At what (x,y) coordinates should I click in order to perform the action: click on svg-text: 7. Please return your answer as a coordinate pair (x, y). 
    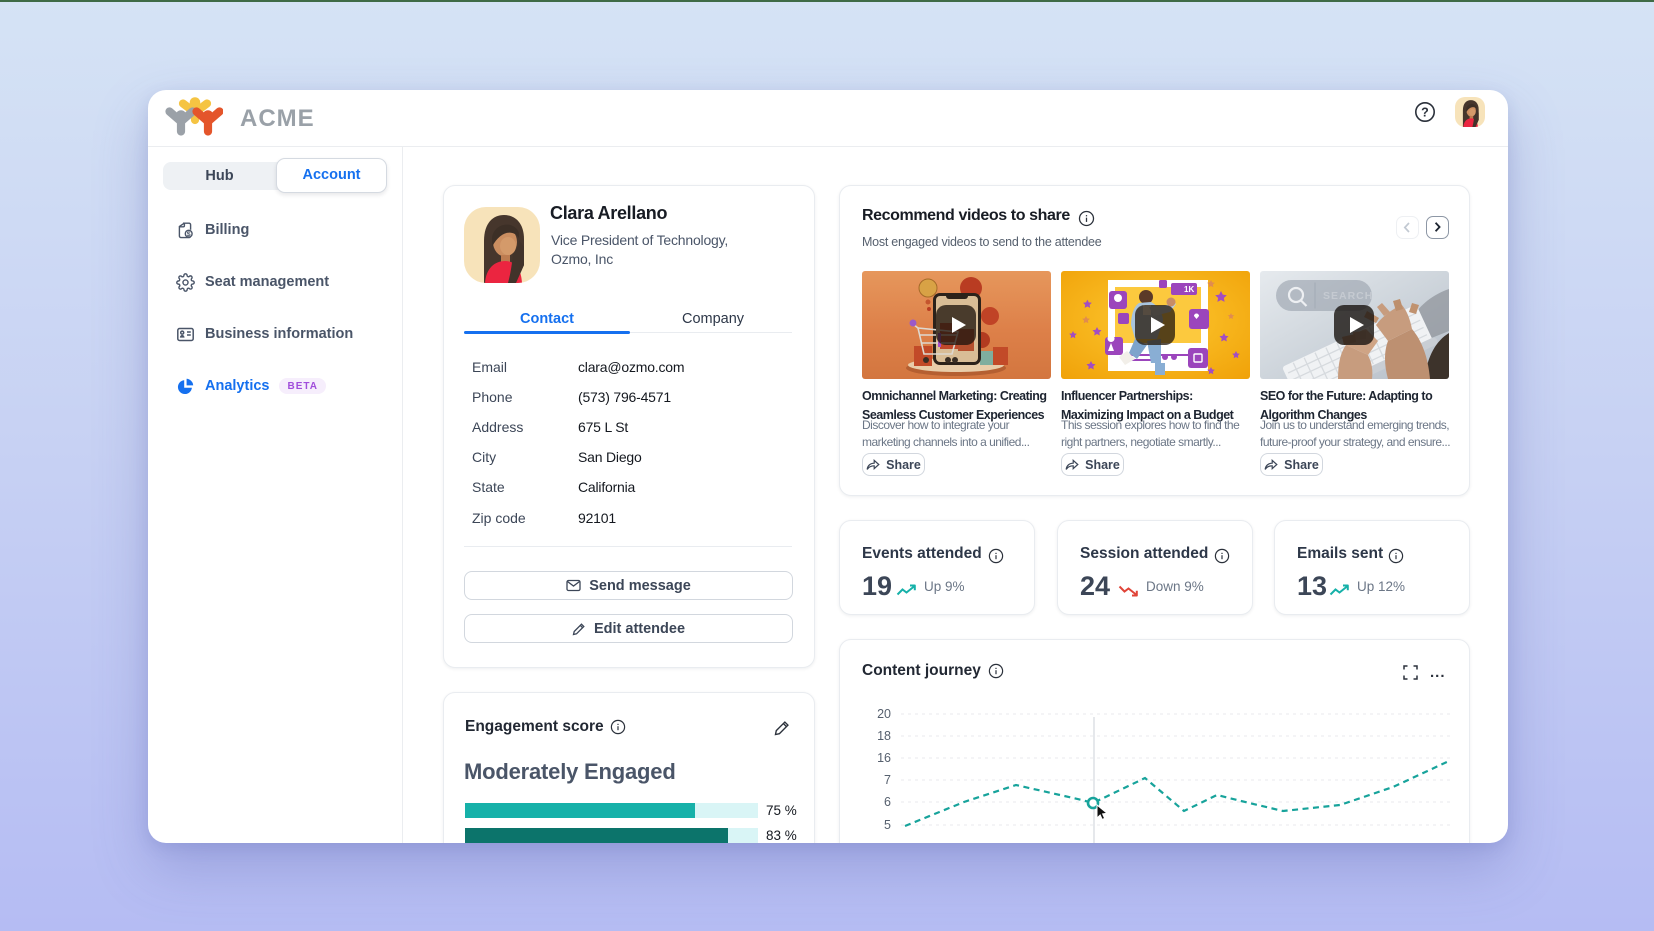
    Looking at the image, I should click on (887, 780).